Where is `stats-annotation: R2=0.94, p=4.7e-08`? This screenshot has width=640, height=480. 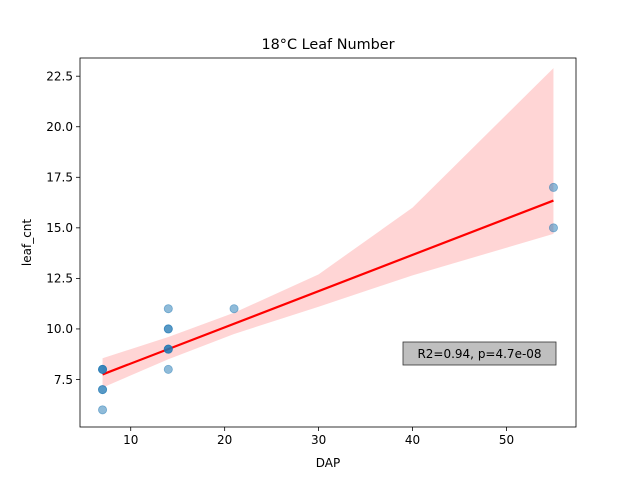 stats-annotation: R2=0.94, p=4.7e-08 is located at coordinates (479, 353).